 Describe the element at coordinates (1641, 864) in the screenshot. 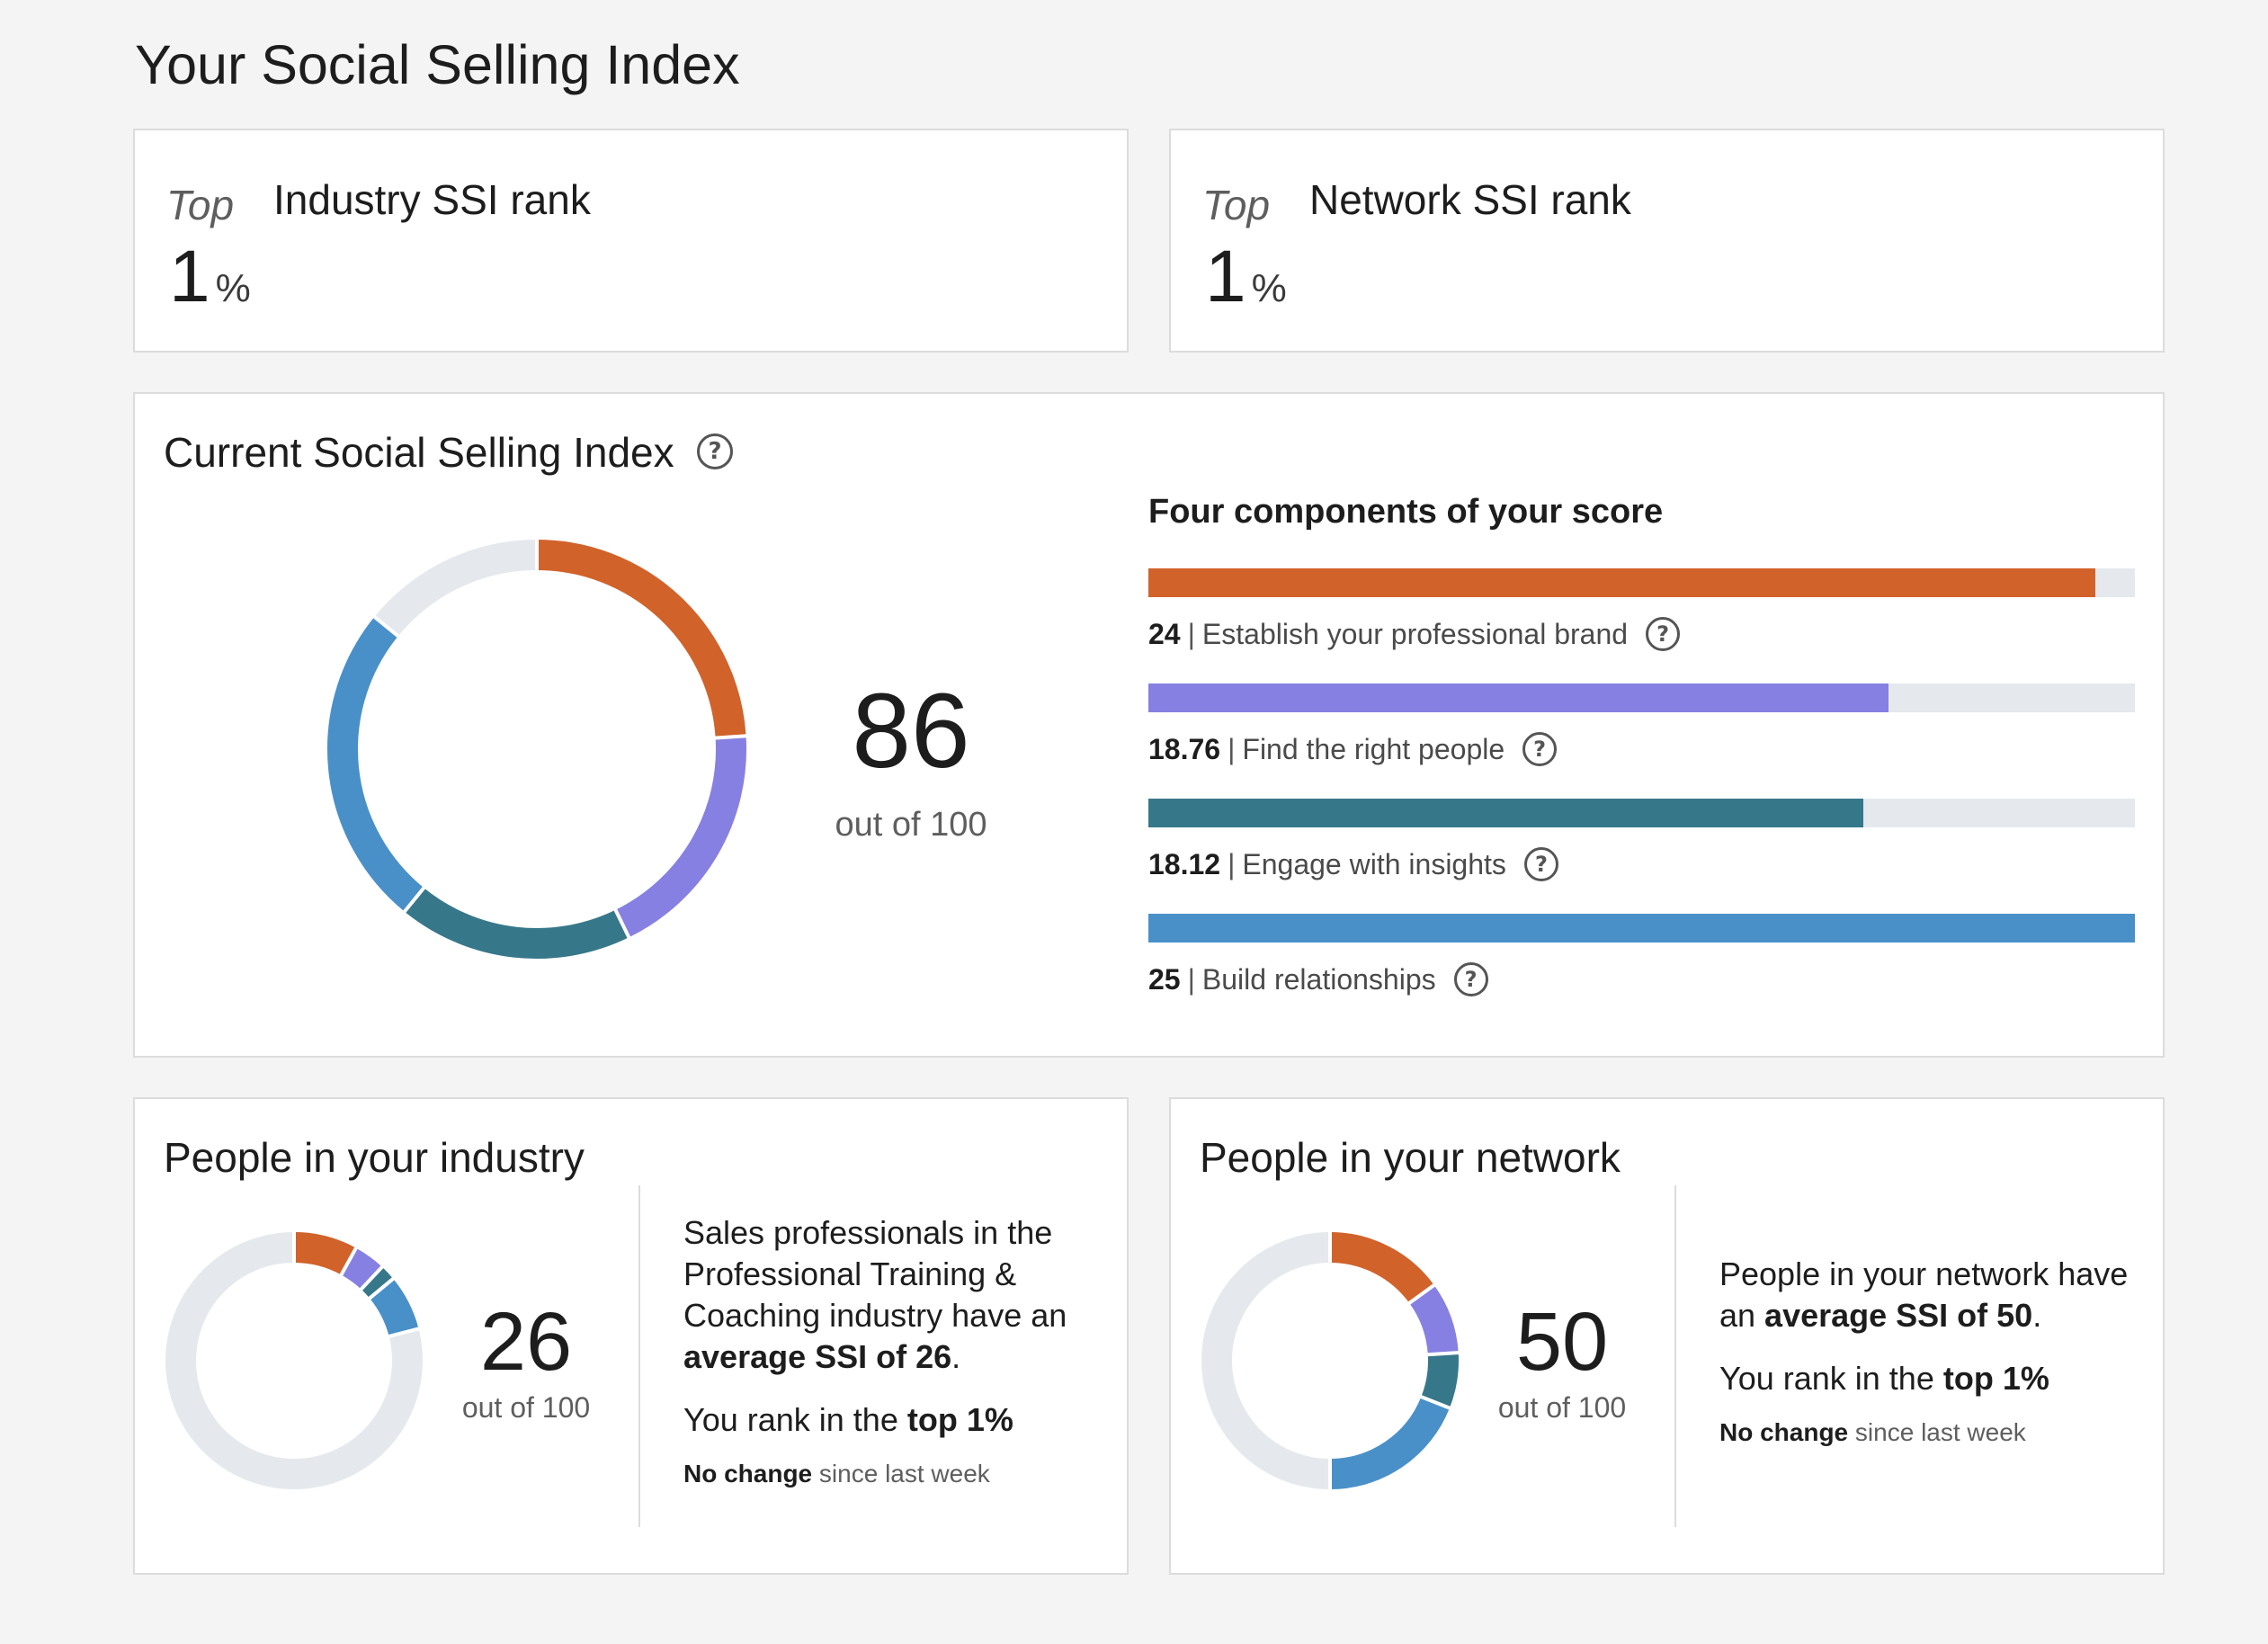

I see `component-label: 18.12 | Engage with insights ?` at that location.